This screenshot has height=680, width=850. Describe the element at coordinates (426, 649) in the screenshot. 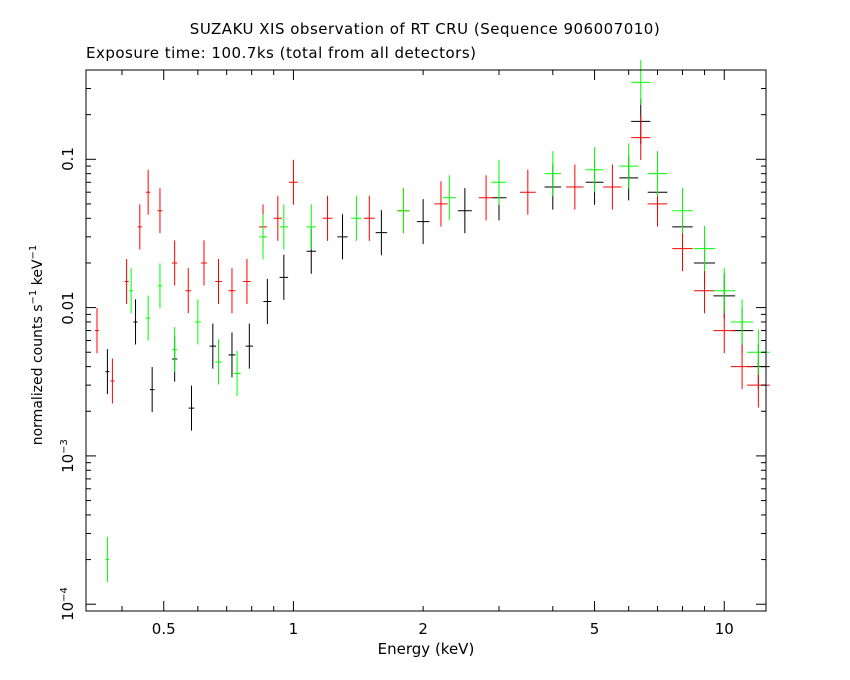

I see `x-axis-label: Energy (keV)` at that location.